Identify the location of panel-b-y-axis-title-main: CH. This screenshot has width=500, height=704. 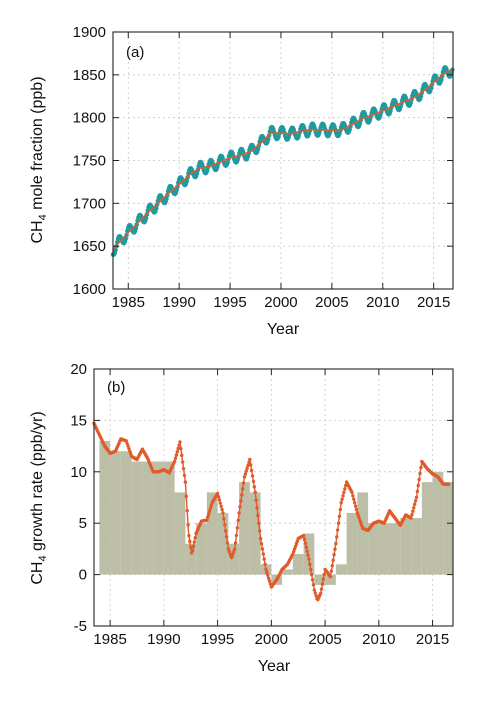
(37, 573).